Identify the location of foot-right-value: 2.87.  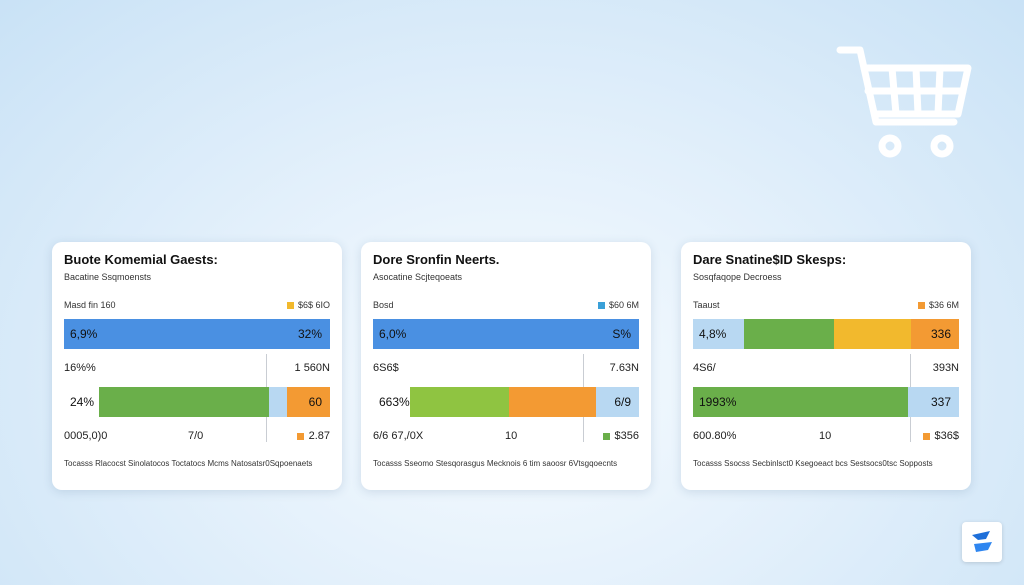
(319, 436).